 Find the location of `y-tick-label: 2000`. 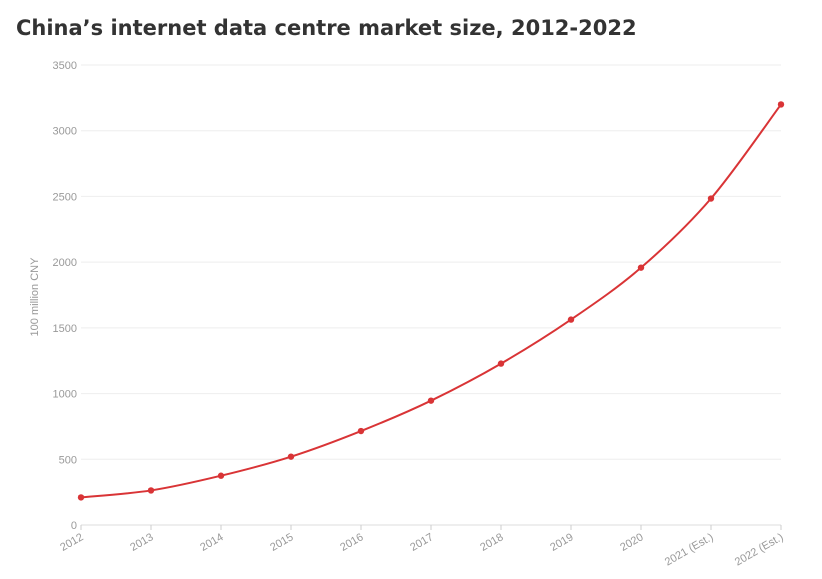

y-tick-label: 2000 is located at coordinates (65, 263).